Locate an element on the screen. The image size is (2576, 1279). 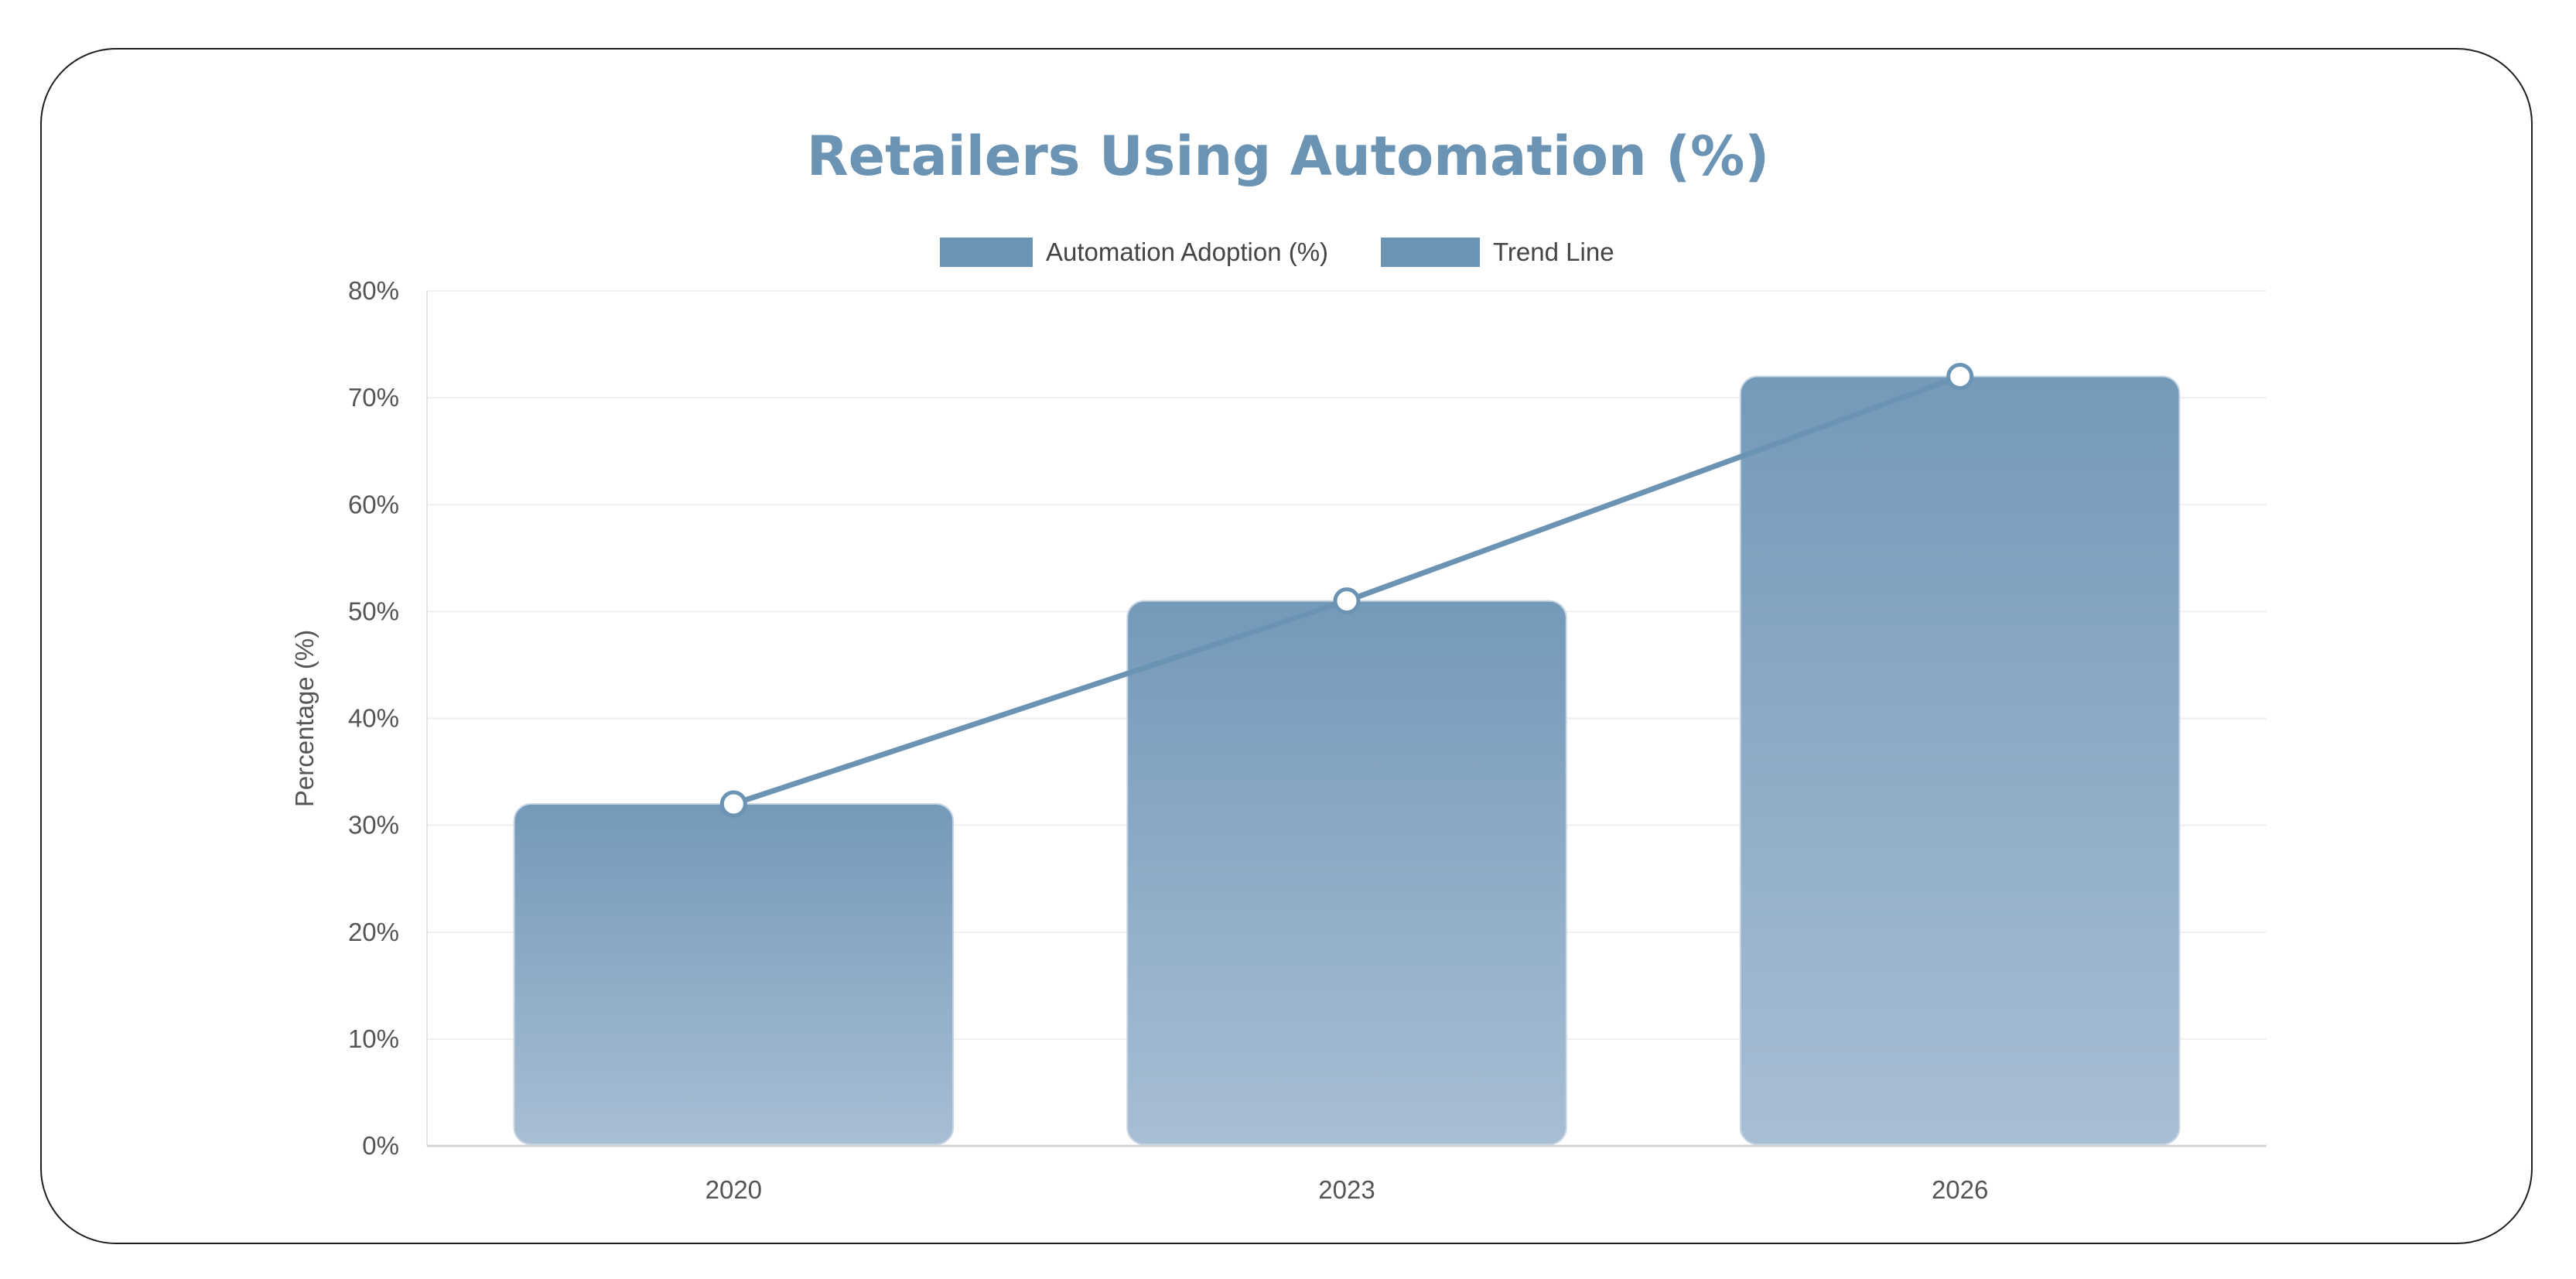
x-tick-label: 2020 is located at coordinates (733, 1189).